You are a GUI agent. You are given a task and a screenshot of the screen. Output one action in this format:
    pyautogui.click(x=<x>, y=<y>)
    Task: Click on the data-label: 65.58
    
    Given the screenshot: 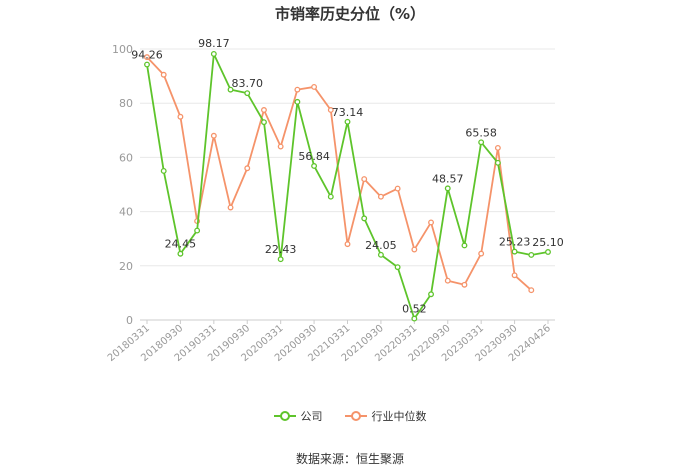 What is the action you would take?
    pyautogui.click(x=481, y=132)
    